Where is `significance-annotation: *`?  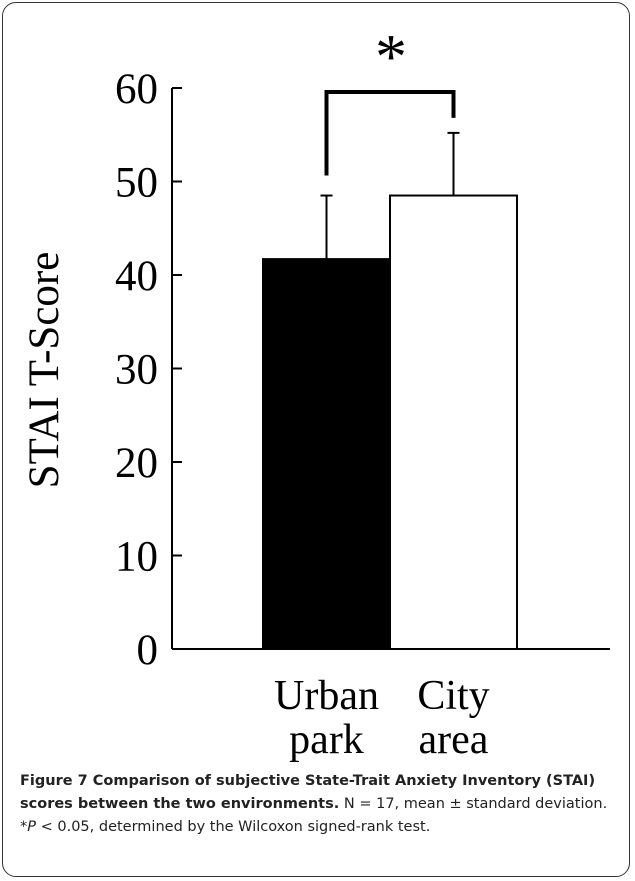 significance-annotation: * is located at coordinates (391, 56).